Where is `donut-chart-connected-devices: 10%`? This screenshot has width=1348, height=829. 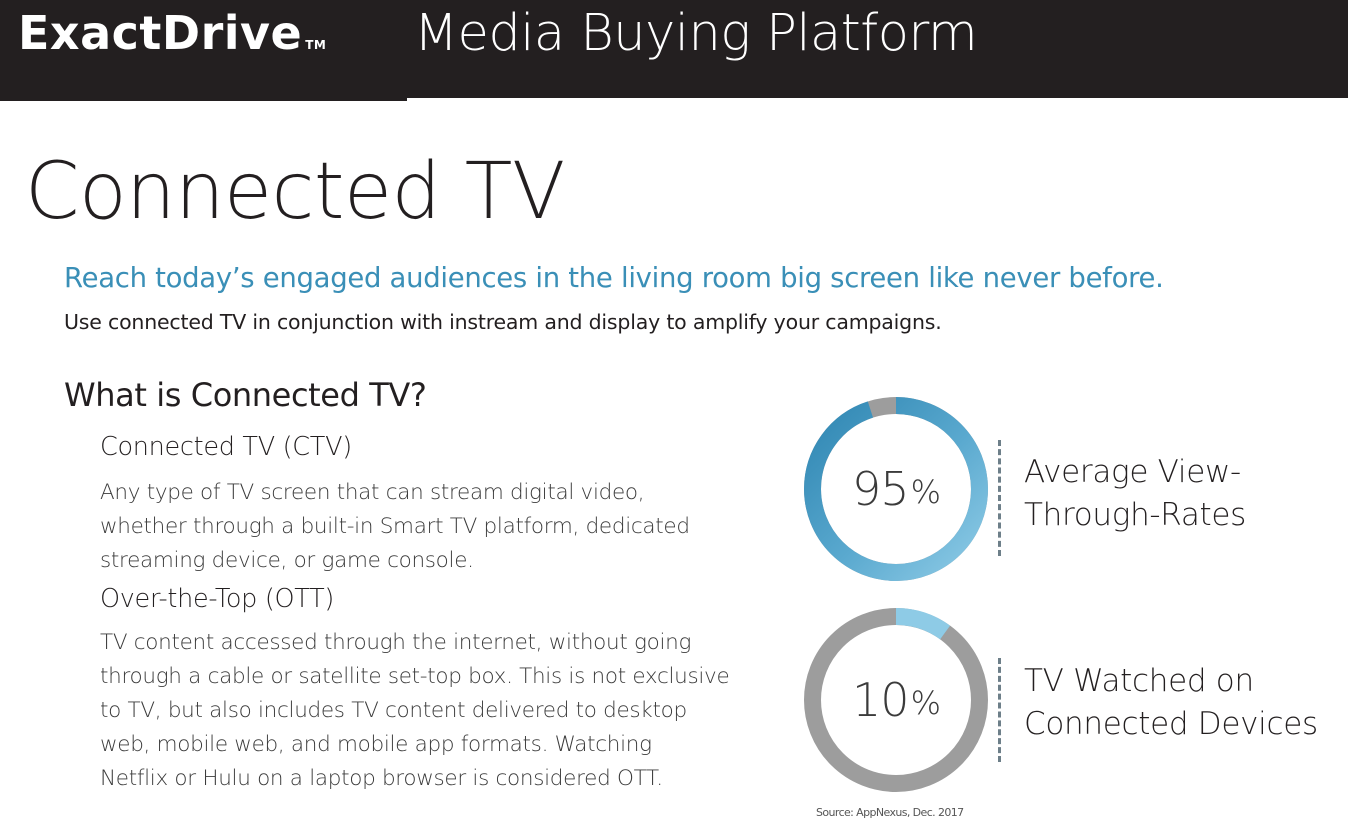 donut-chart-connected-devices: 10% is located at coordinates (896, 700).